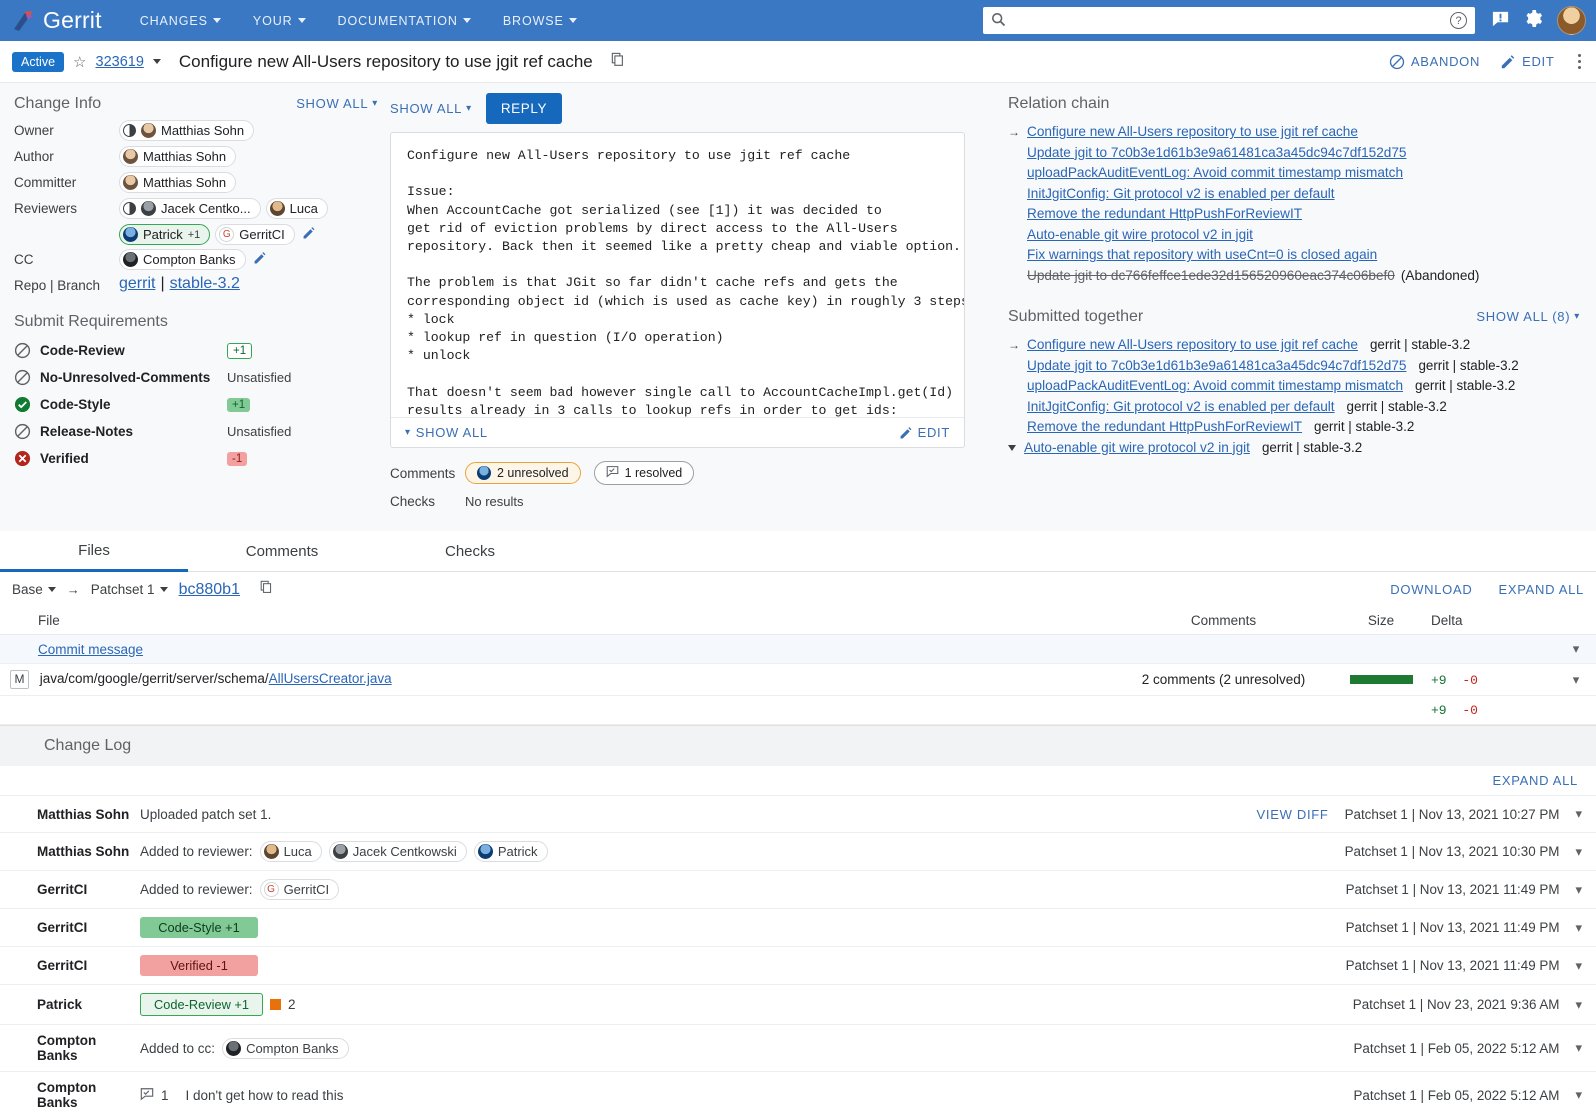 This screenshot has height=1116, width=1596. Describe the element at coordinates (91, 649) in the screenshot. I see `commit-message-file-link: Commit message` at that location.